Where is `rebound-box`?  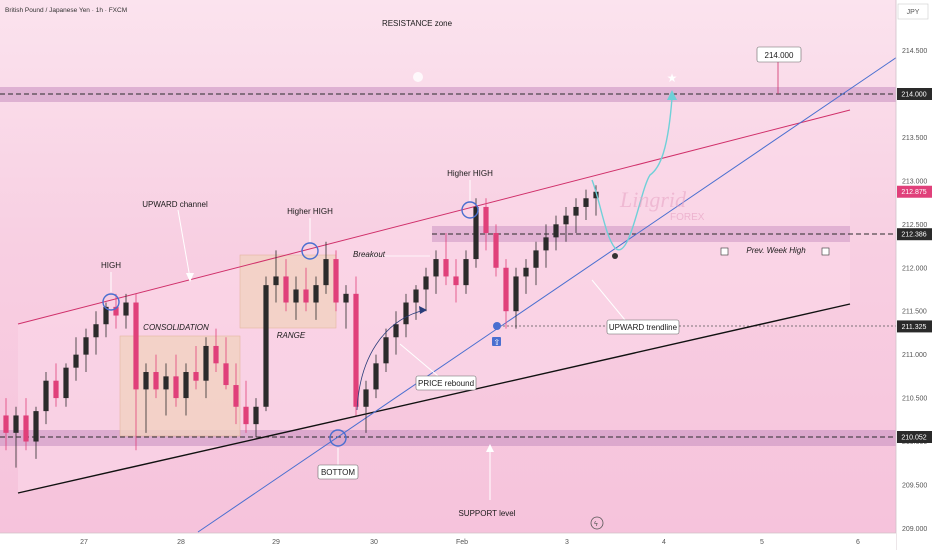 rebound-box is located at coordinates (446, 383).